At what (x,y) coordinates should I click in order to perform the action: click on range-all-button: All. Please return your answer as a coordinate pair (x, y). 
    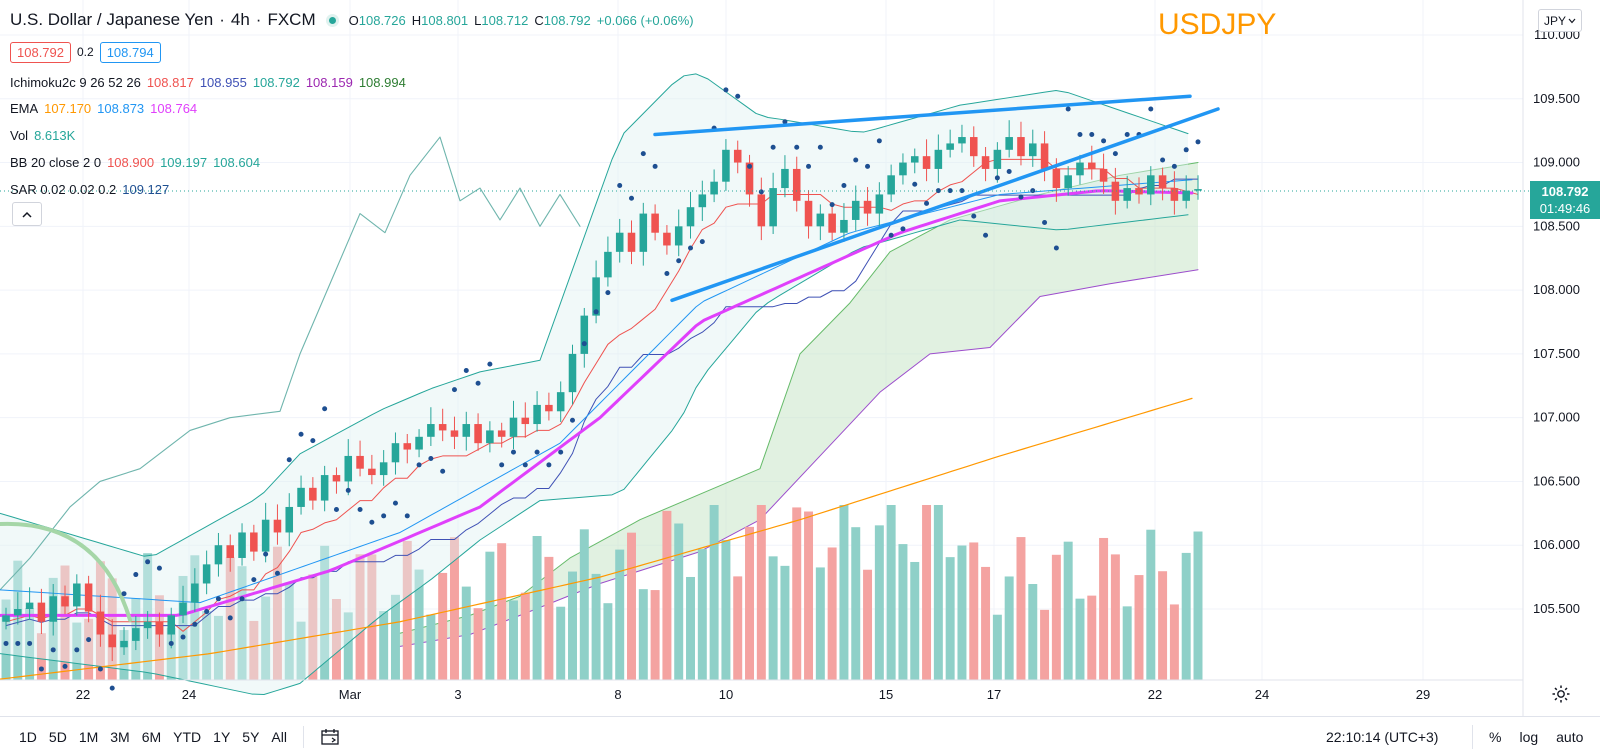
    Looking at the image, I should click on (279, 737).